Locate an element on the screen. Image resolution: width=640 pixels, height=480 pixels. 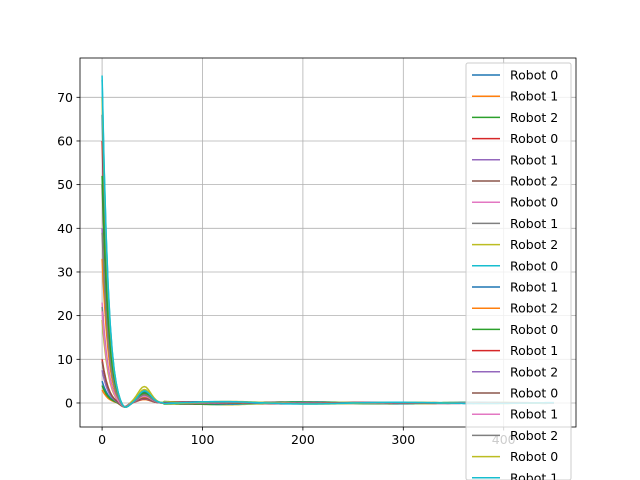
x-tick-label: 0 is located at coordinates (102, 439).